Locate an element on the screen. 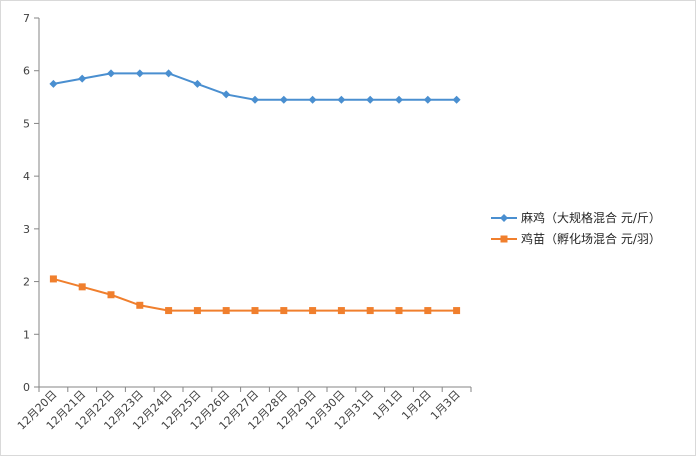  y-tick-label: 5 is located at coordinates (26, 123).